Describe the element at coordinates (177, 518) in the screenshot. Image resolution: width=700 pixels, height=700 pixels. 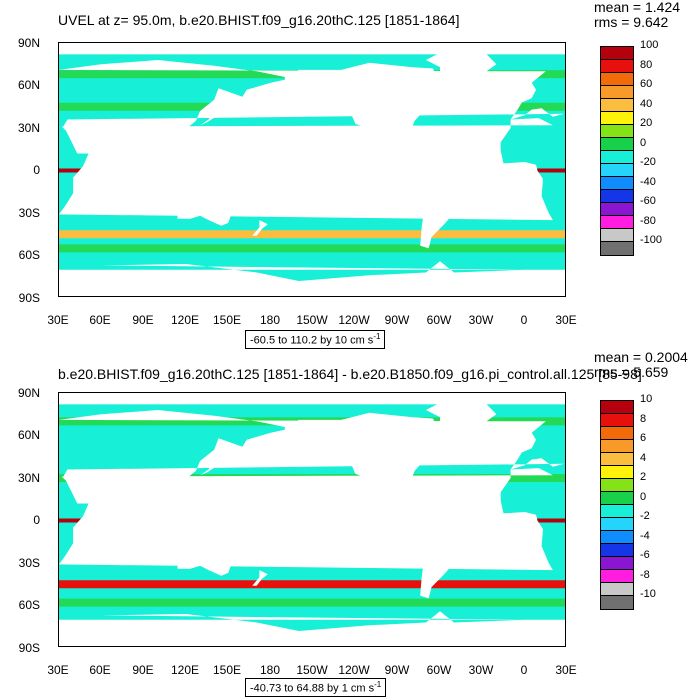
I see `borneo-landmass` at that location.